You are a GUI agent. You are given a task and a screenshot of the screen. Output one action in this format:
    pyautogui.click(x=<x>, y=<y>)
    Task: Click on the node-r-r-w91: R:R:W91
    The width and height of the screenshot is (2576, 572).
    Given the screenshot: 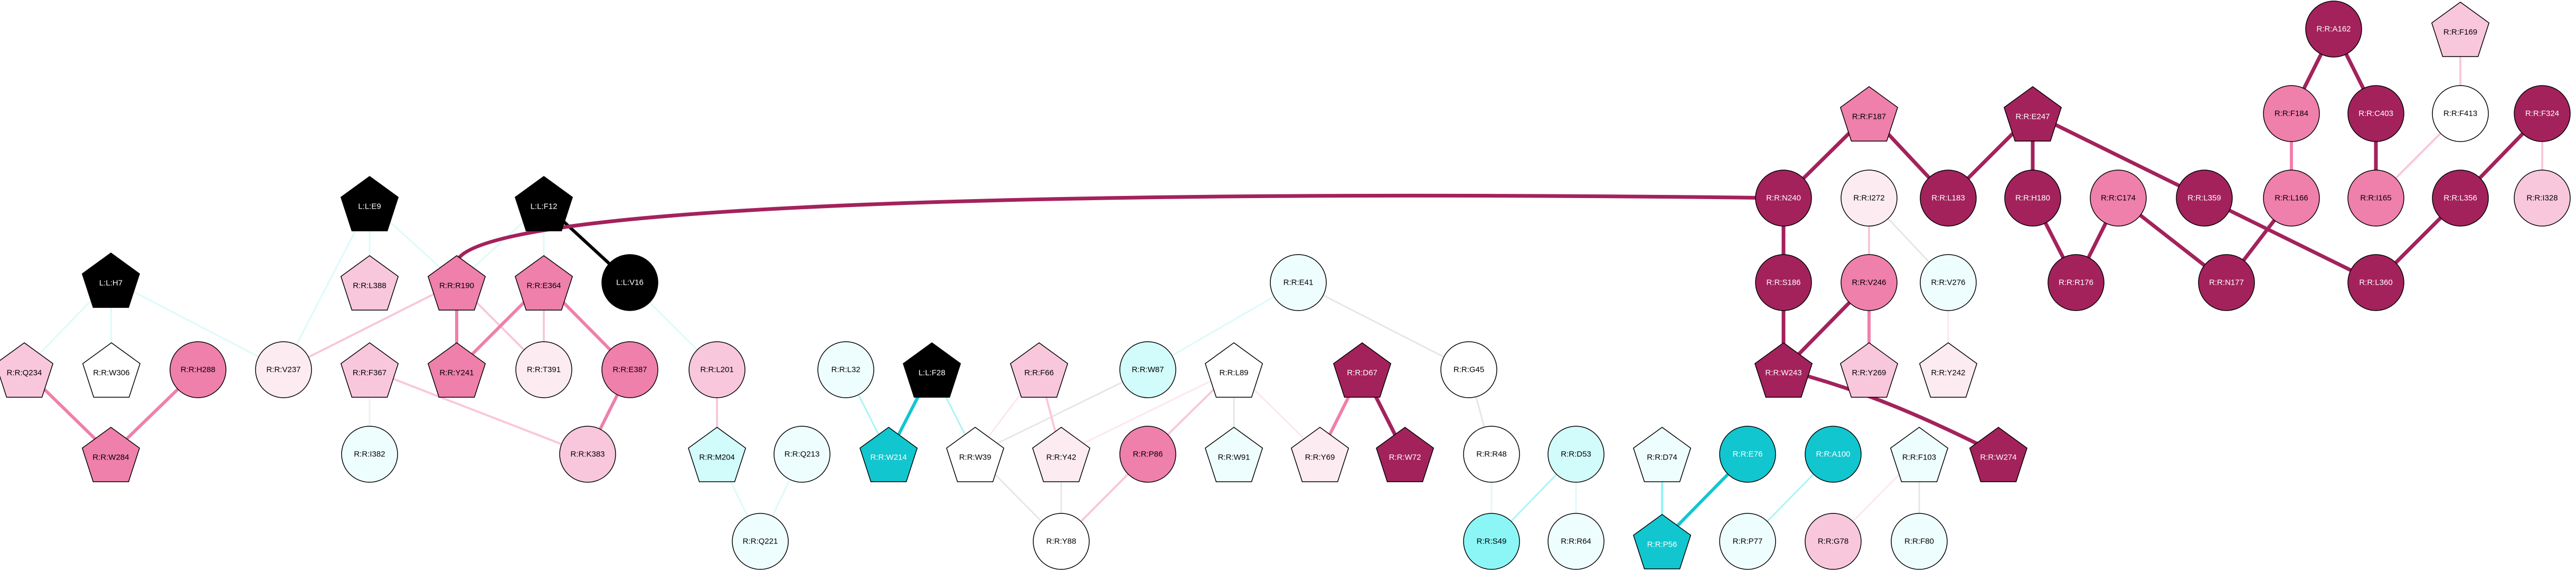 What is the action you would take?
    pyautogui.click(x=1233, y=454)
    